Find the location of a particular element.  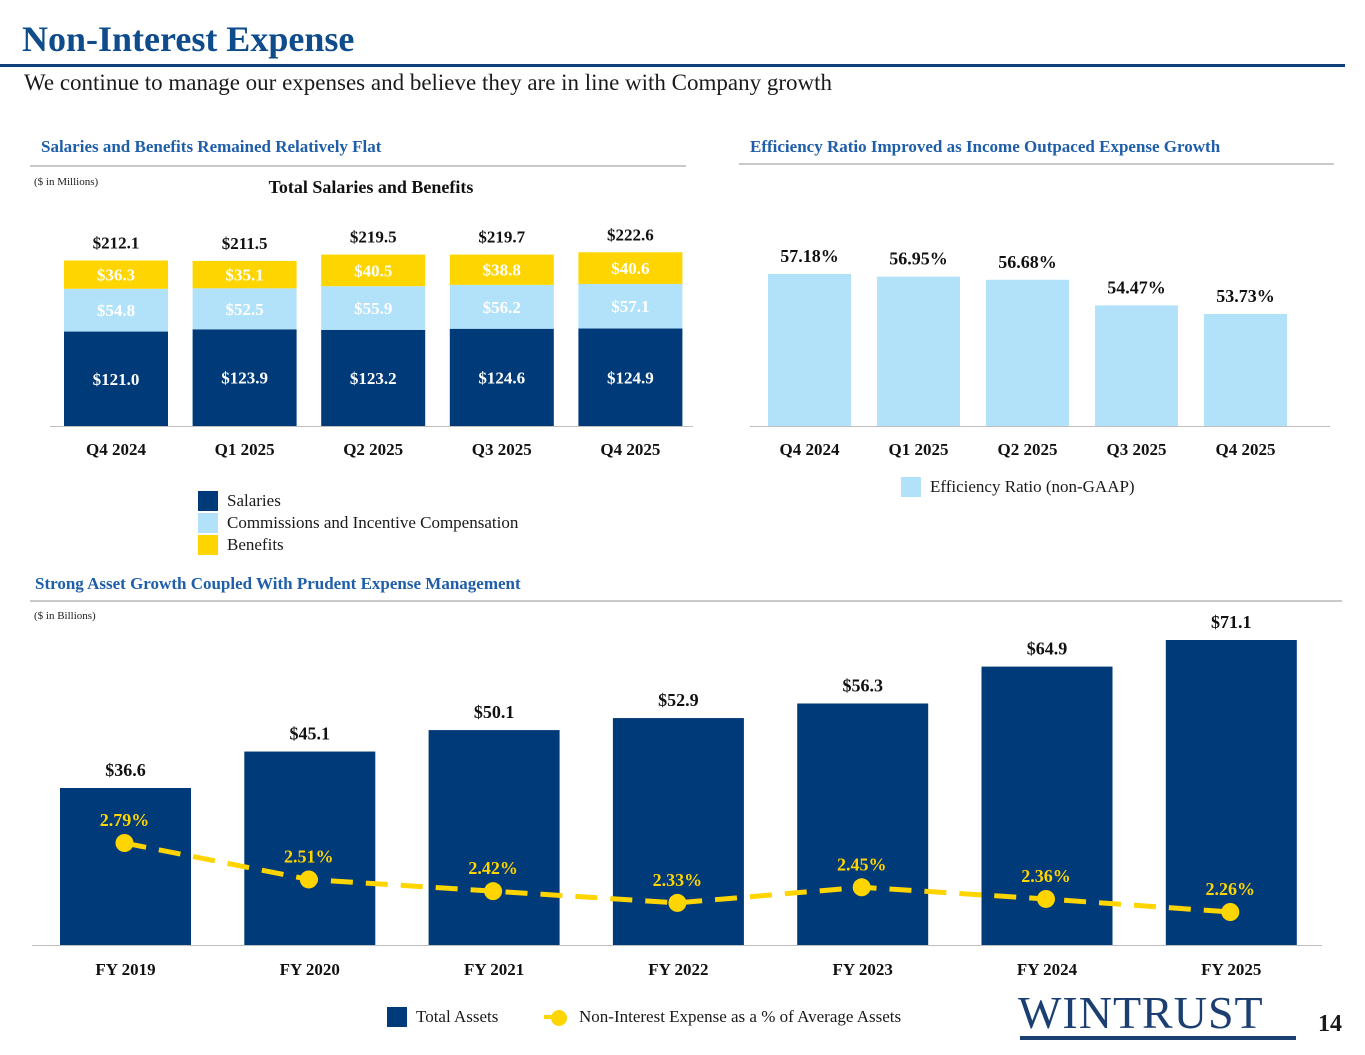

x-tick-fy-2023: FY 2023 is located at coordinates (863, 969).